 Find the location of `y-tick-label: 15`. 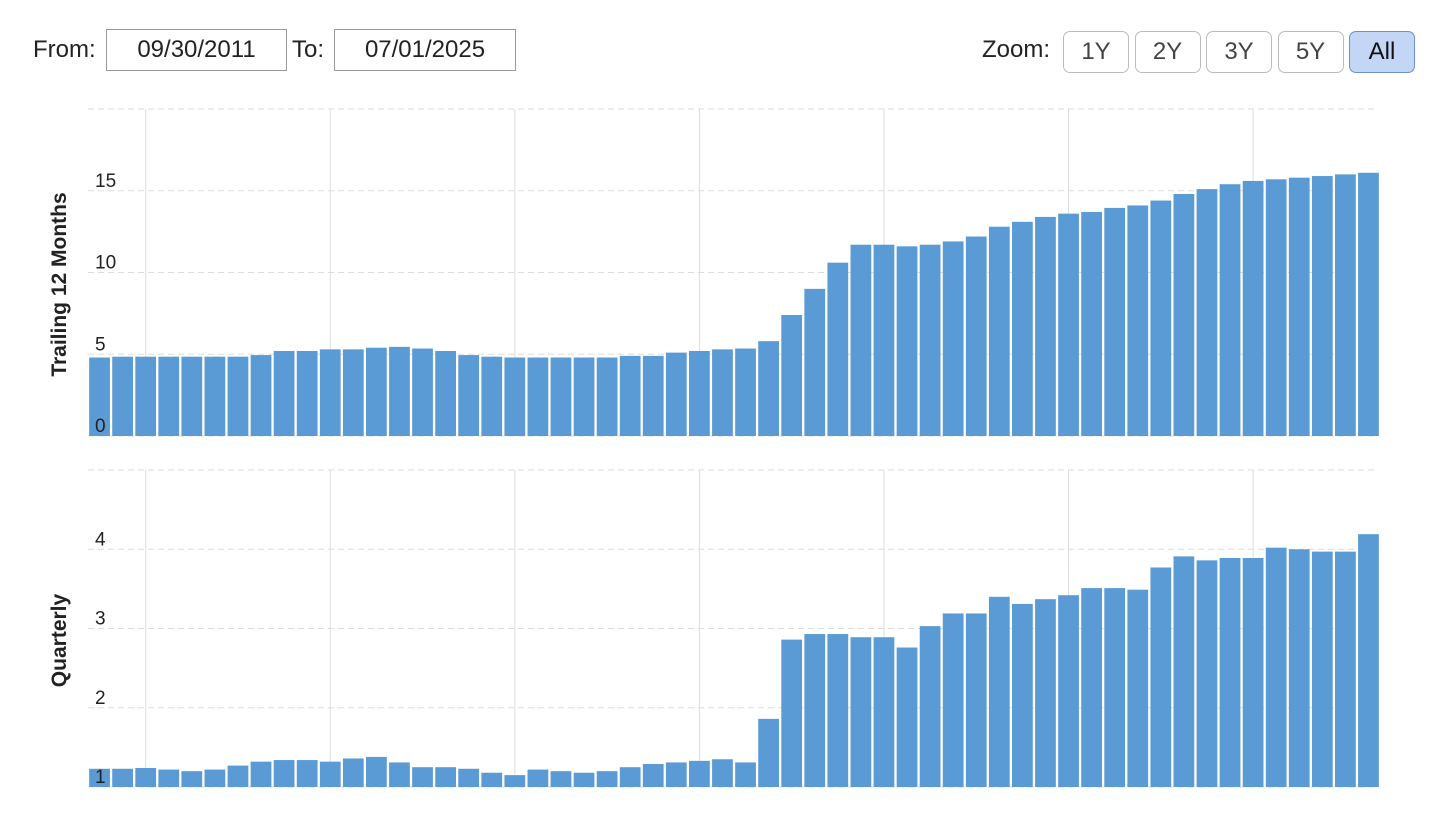

y-tick-label: 15 is located at coordinates (105, 181).